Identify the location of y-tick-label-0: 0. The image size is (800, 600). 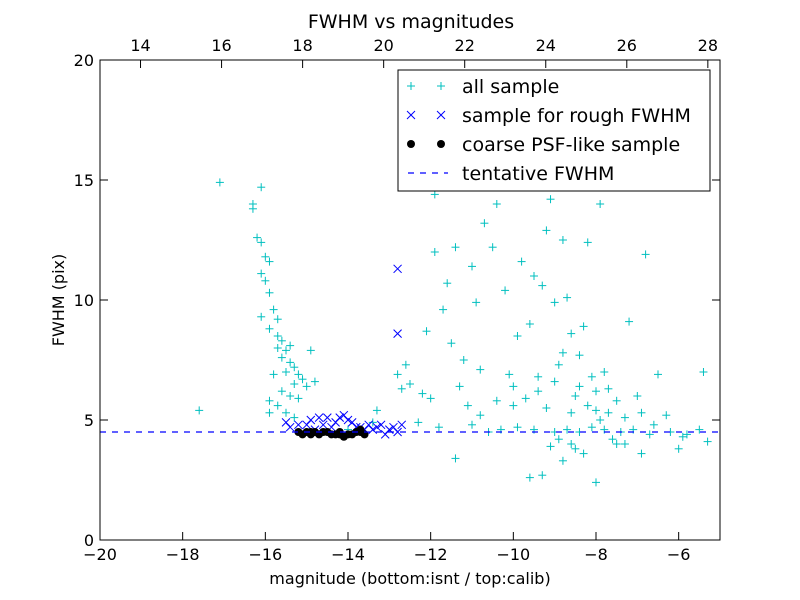
(89, 540).